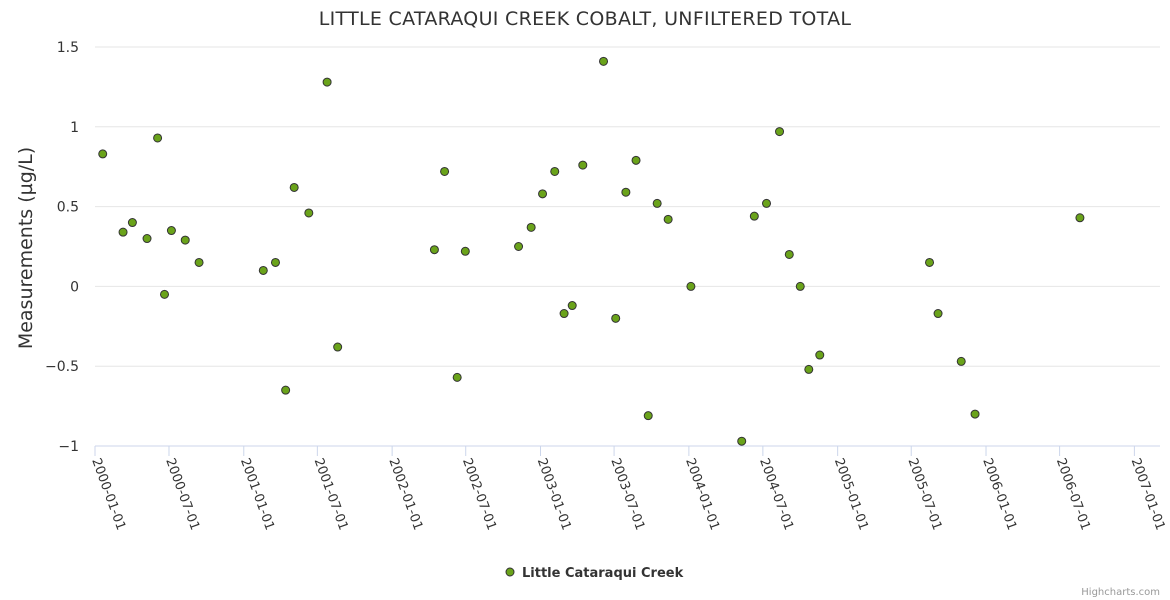  I want to click on x-tick-label: 2005-07-01, so click(924, 494).